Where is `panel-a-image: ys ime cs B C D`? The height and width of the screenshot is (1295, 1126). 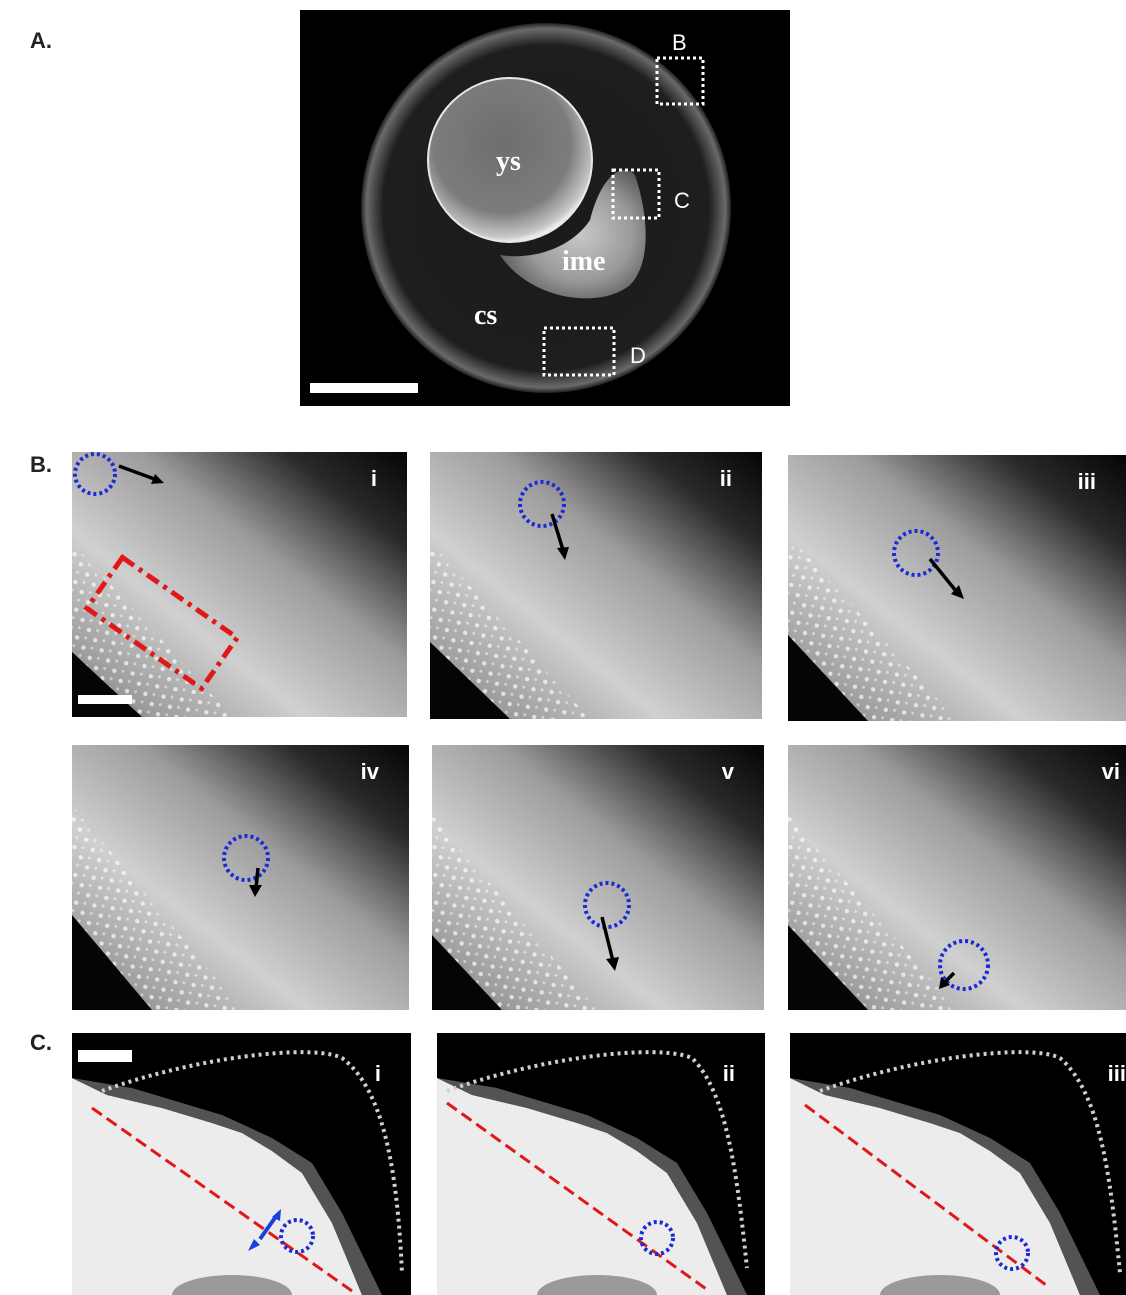
panel-a-image: ys ime cs B C D is located at coordinates (545, 208).